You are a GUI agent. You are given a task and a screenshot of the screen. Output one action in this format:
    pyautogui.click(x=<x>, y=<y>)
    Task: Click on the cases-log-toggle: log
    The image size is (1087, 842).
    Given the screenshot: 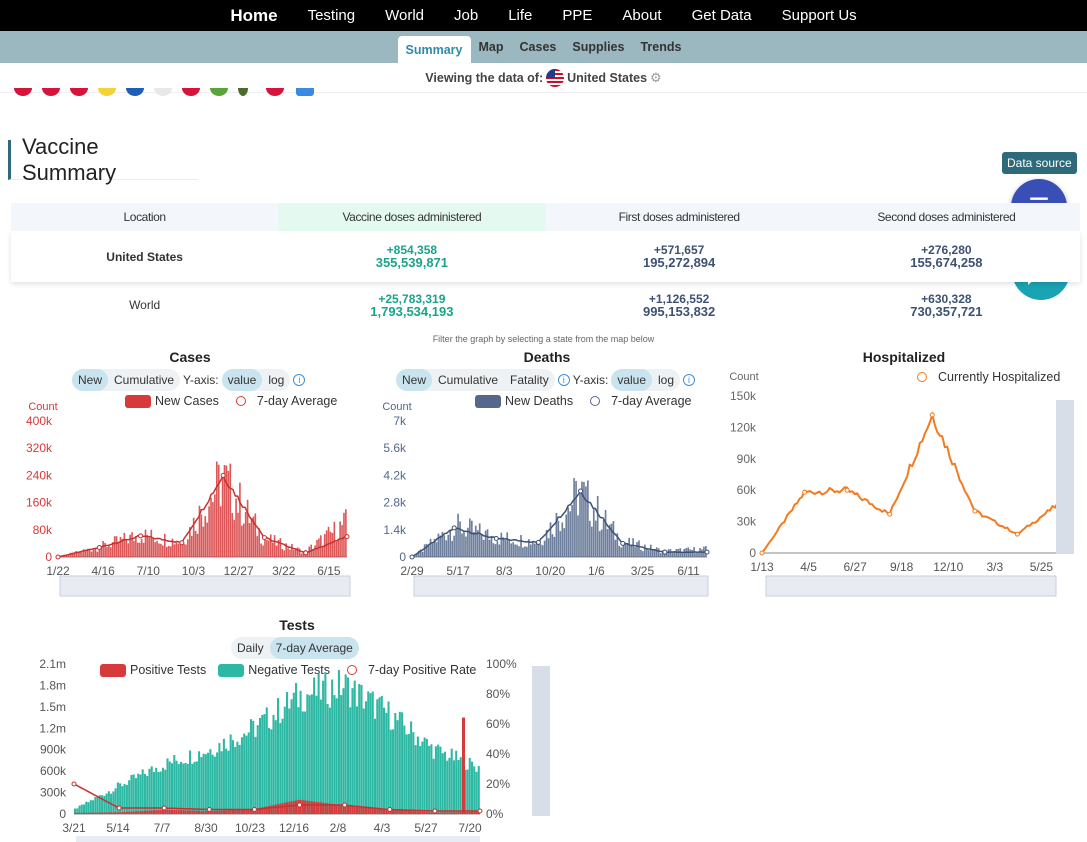 What is the action you would take?
    pyautogui.click(x=276, y=380)
    